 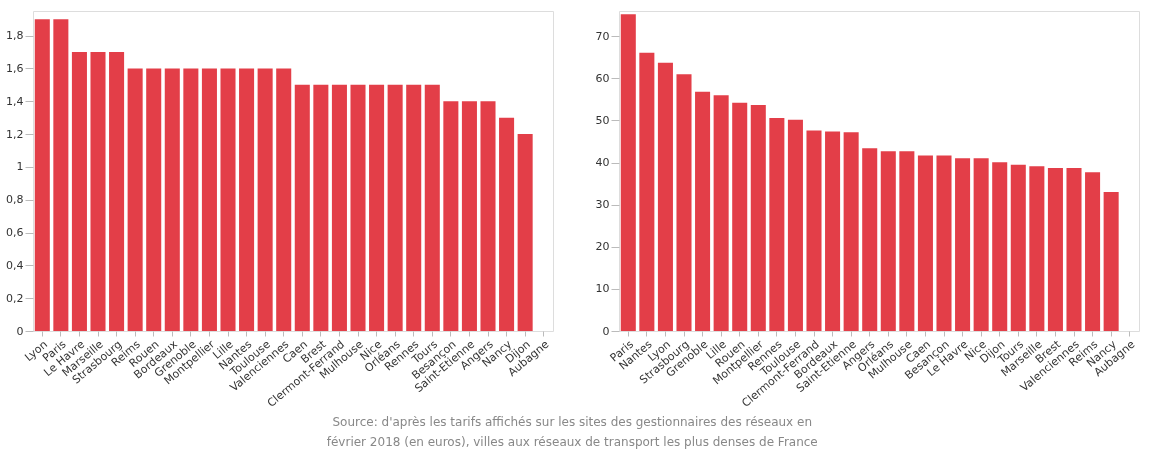 What do you see at coordinates (572, 432) in the screenshot?
I see `source-note: Source: d'après les tarifs affichés sur les sites des gestionnaires des réseaux en février 2018 (en euros), villes aux réseaux de transport les plus denses de France` at bounding box center [572, 432].